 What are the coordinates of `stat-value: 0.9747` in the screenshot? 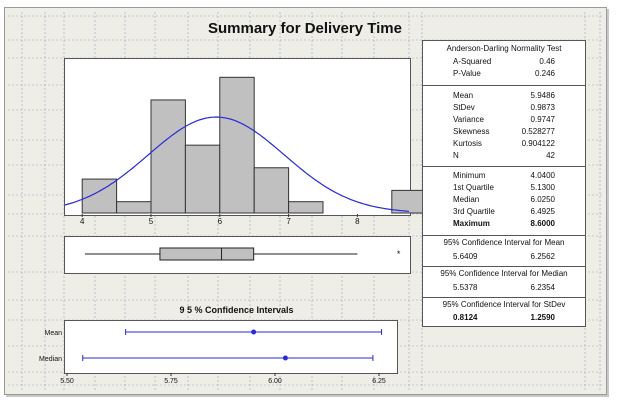 It's located at (542, 119).